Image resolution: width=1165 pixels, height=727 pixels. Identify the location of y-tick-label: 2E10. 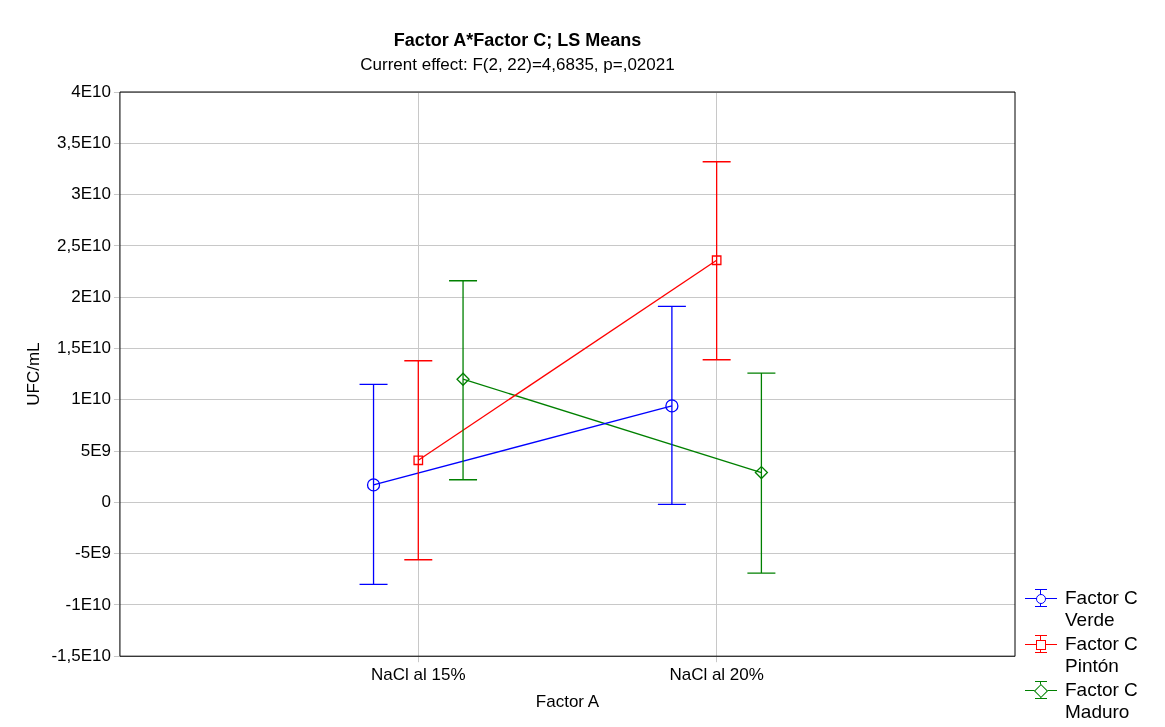
(91, 296).